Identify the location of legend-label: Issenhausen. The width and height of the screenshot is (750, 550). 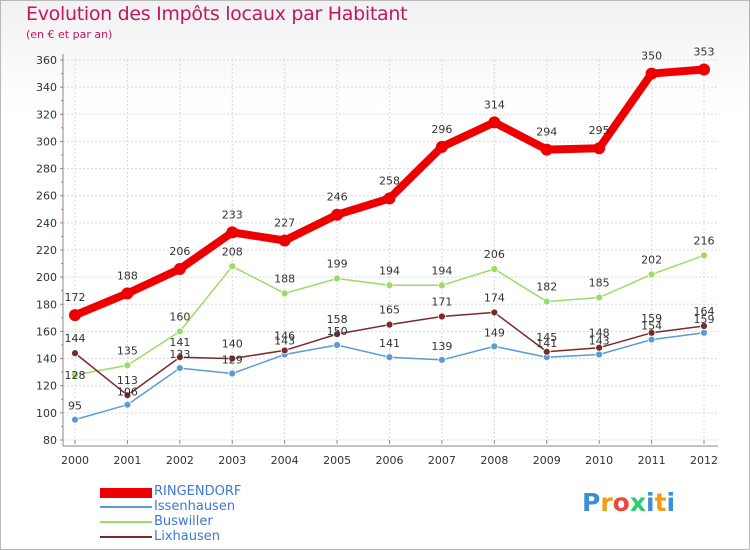
(195, 506).